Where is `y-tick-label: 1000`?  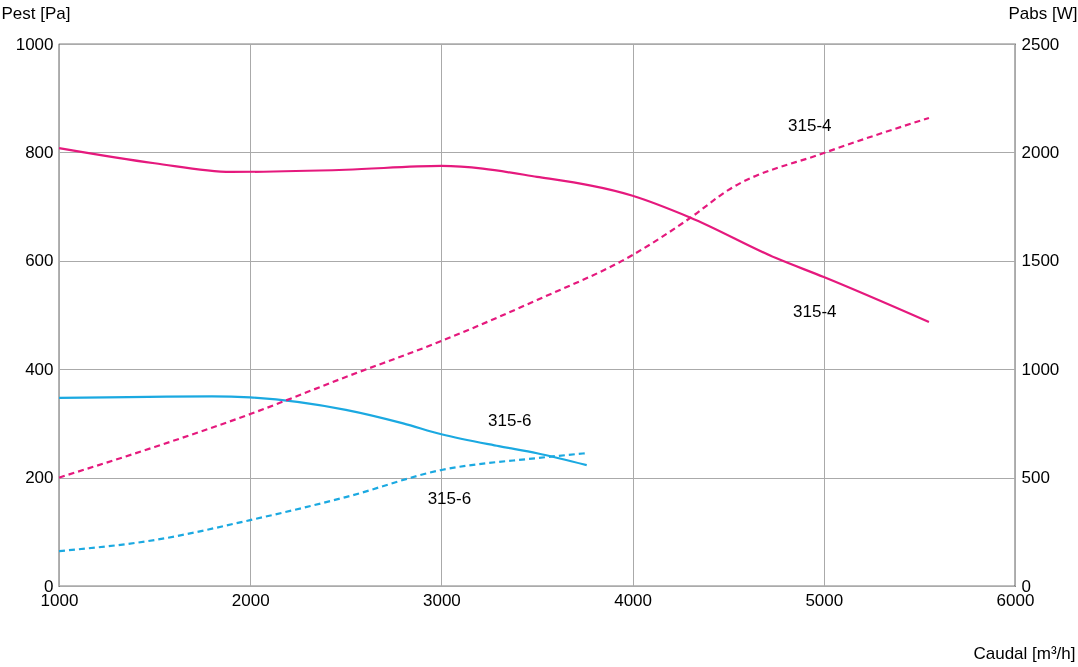
y-tick-label: 1000 is located at coordinates (34, 44).